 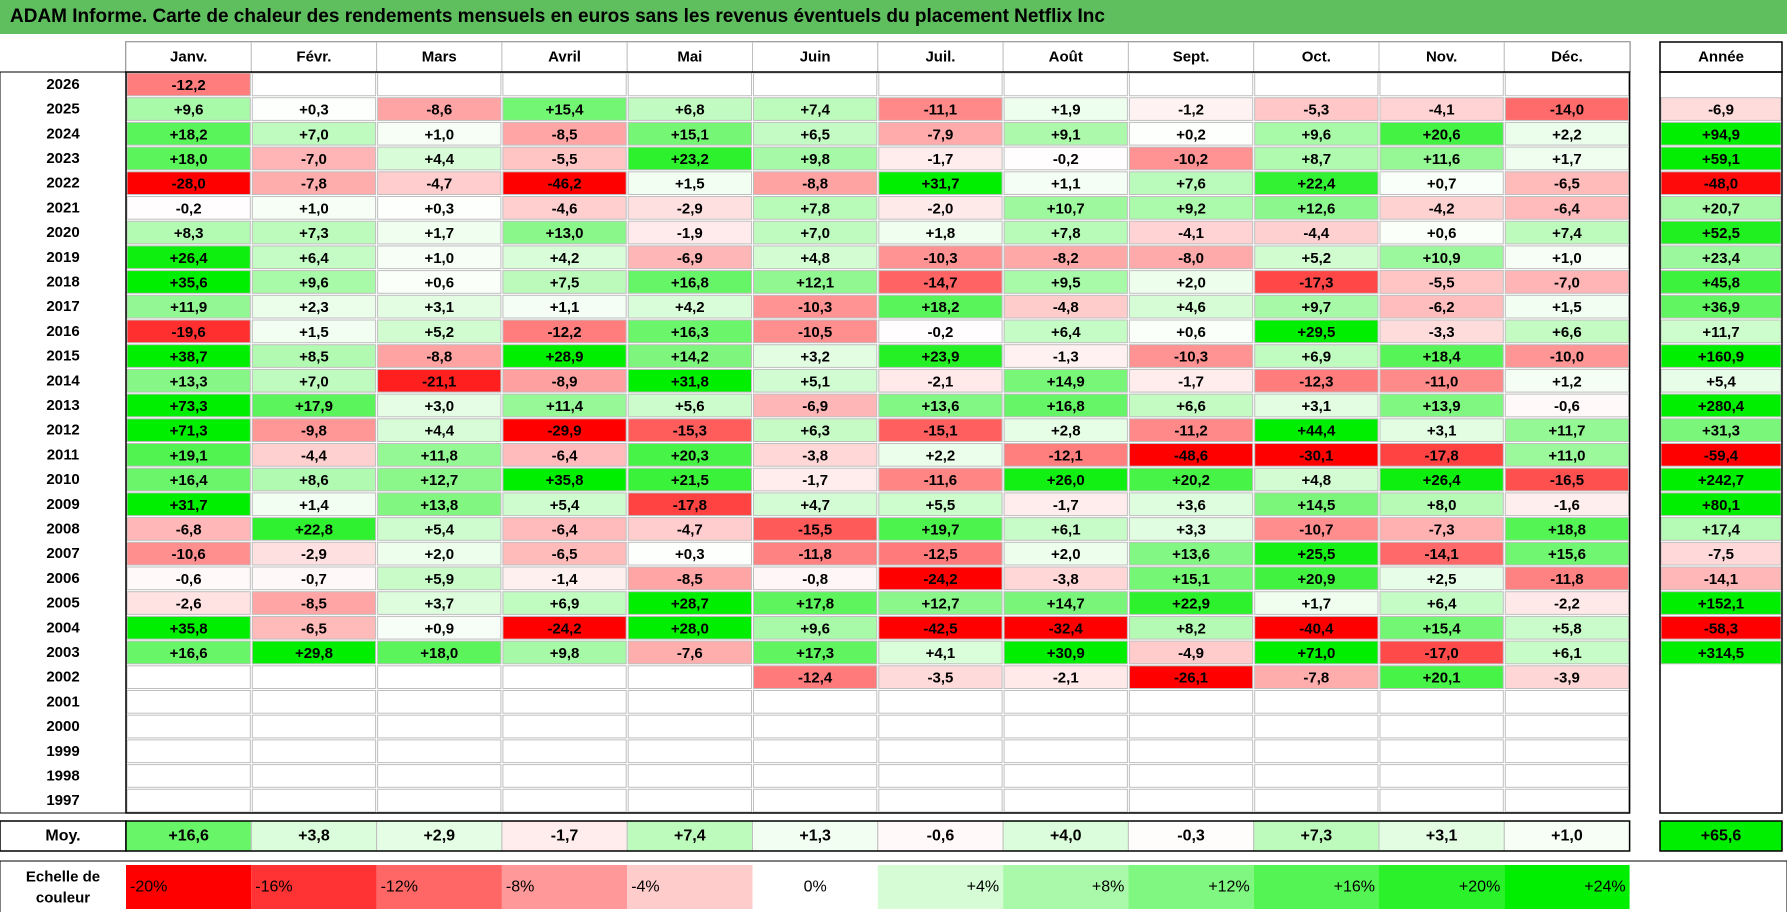 I want to click on heatmap-cell-value: +13,8, so click(x=439, y=505).